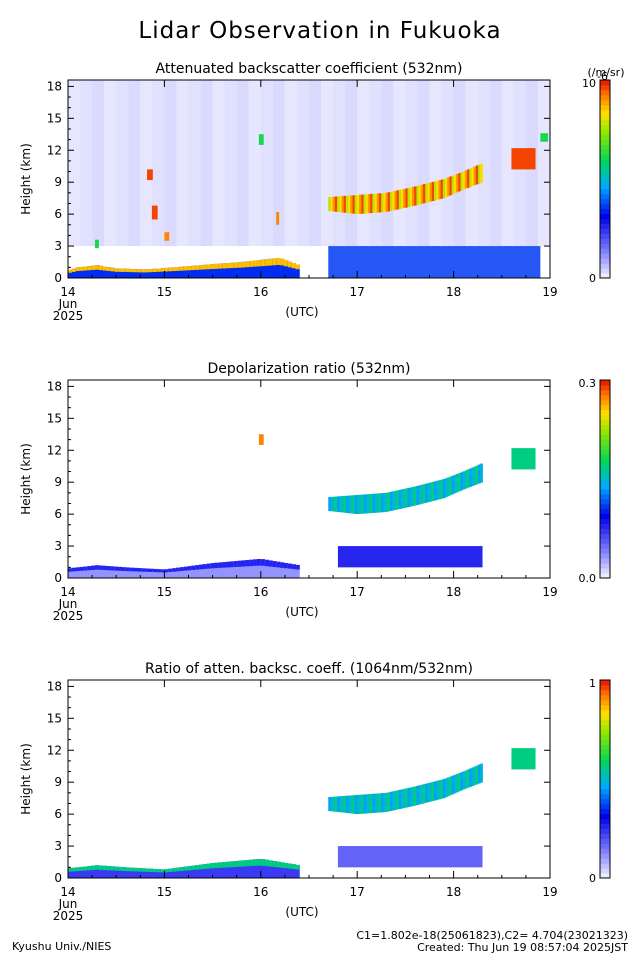  I want to click on y-tick-label: 12, so click(54, 750).